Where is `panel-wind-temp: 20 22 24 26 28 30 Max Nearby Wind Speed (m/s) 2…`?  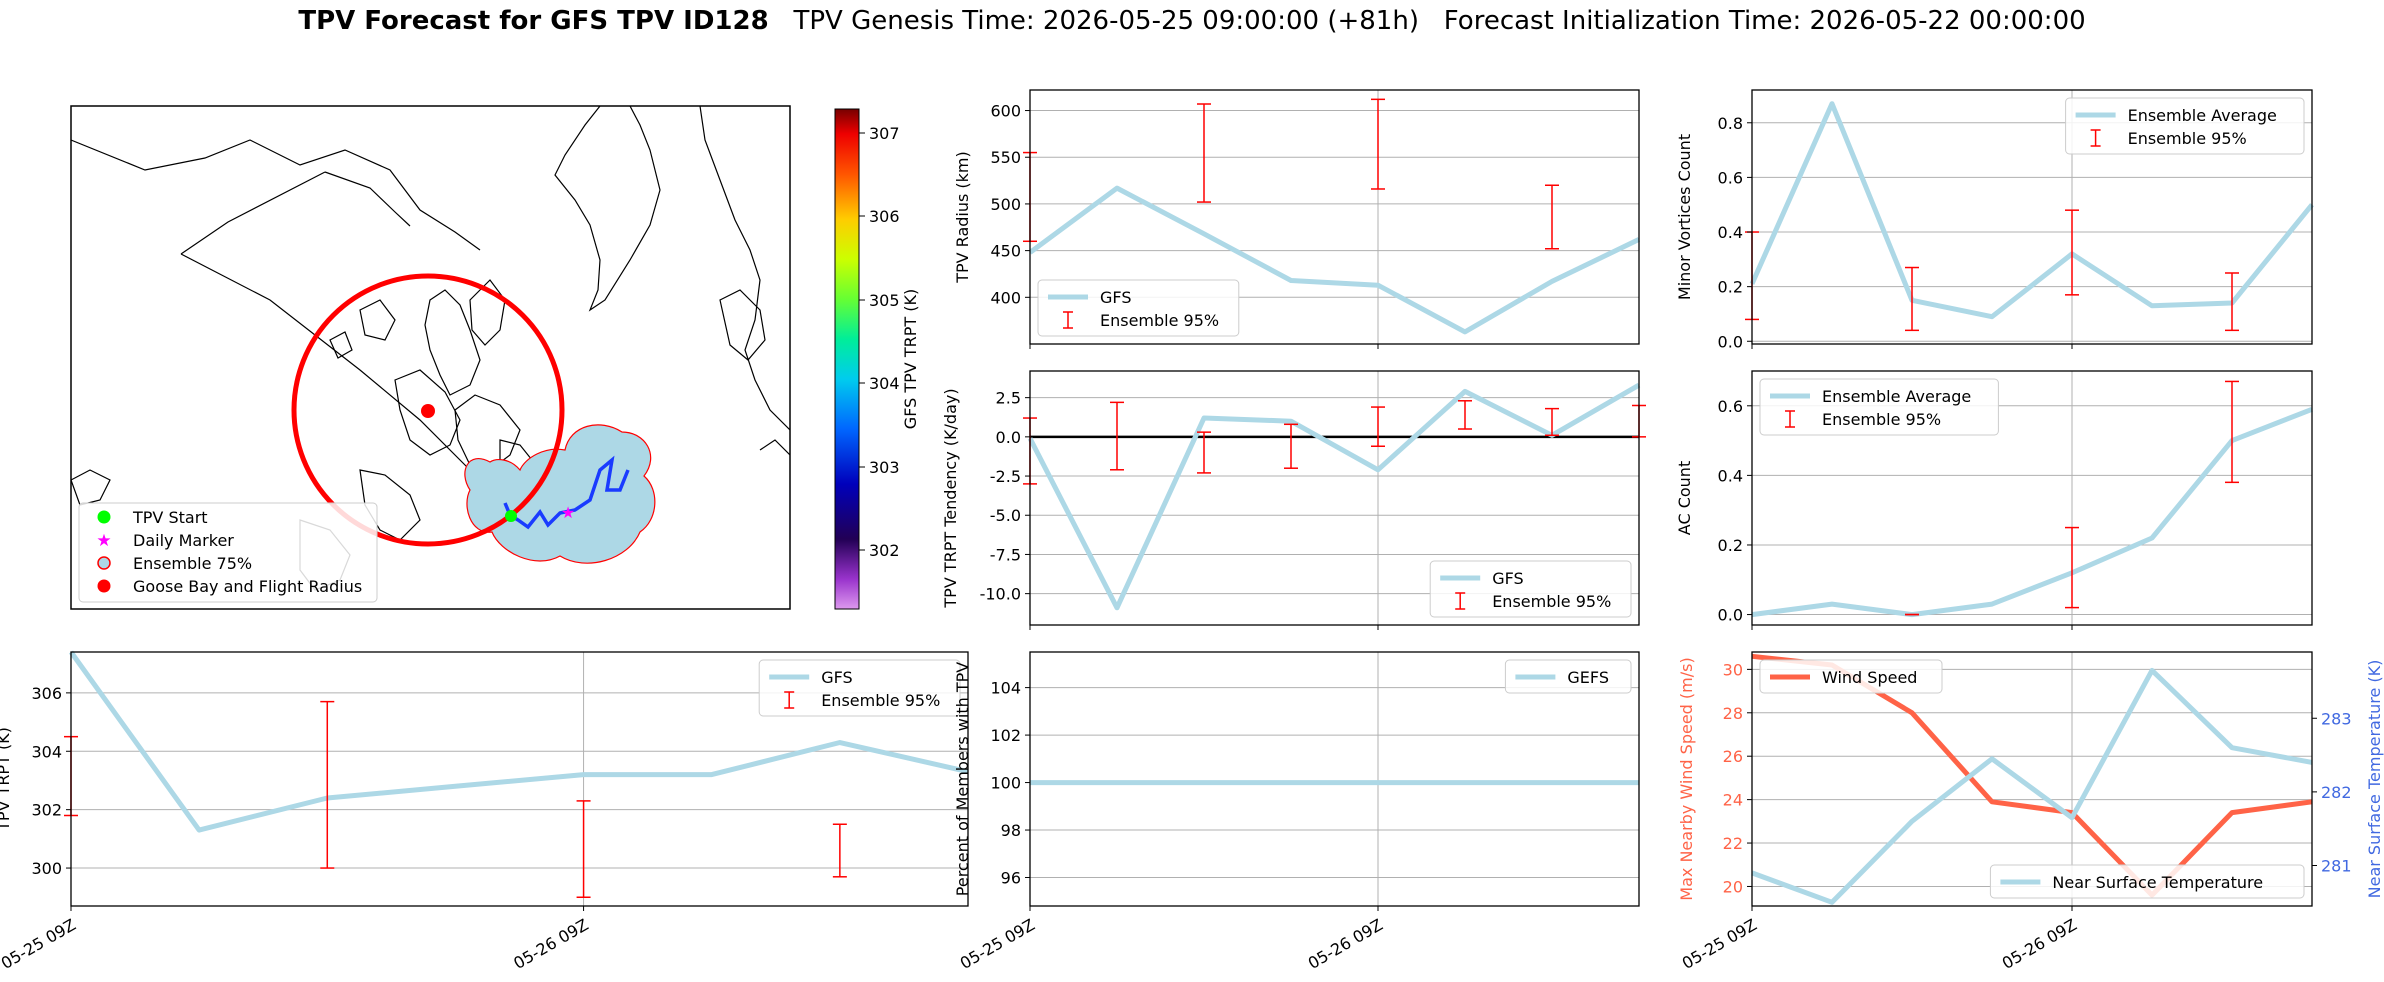
panel-wind-temp: 20 22 24 26 28 30 Max Nearby Wind Speed (m/s) 2… is located at coordinates (2030, 812).